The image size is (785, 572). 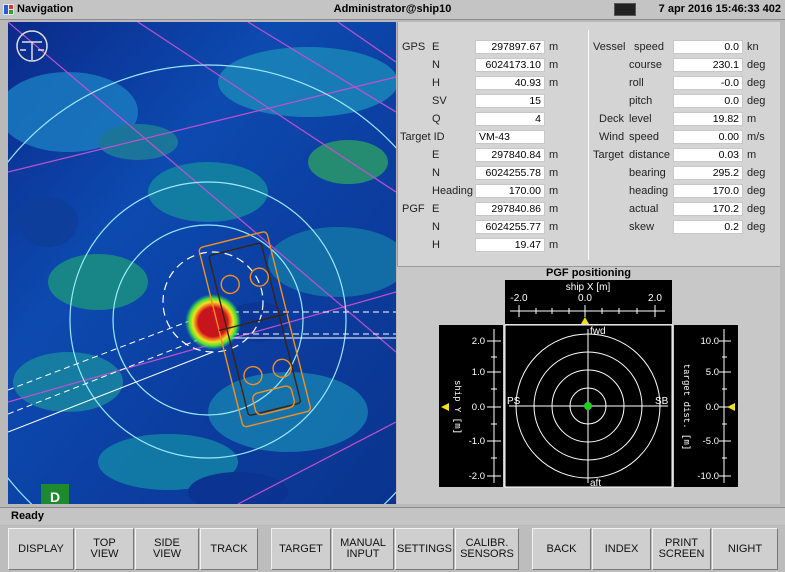 What do you see at coordinates (598, 331) in the screenshot?
I see `fwd-label: fwd` at bounding box center [598, 331].